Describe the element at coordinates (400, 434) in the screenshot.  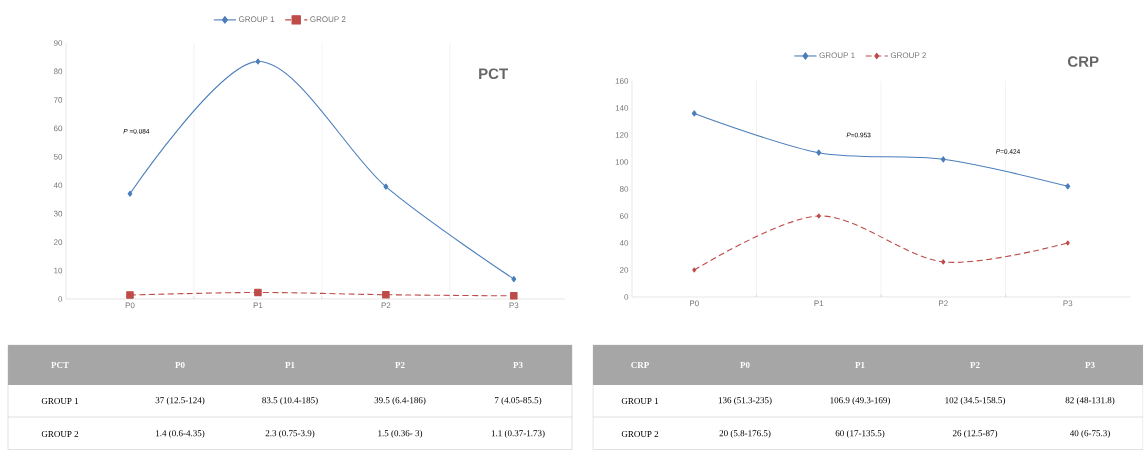
I see `data-label: 1.5 (0.36- 3)` at that location.